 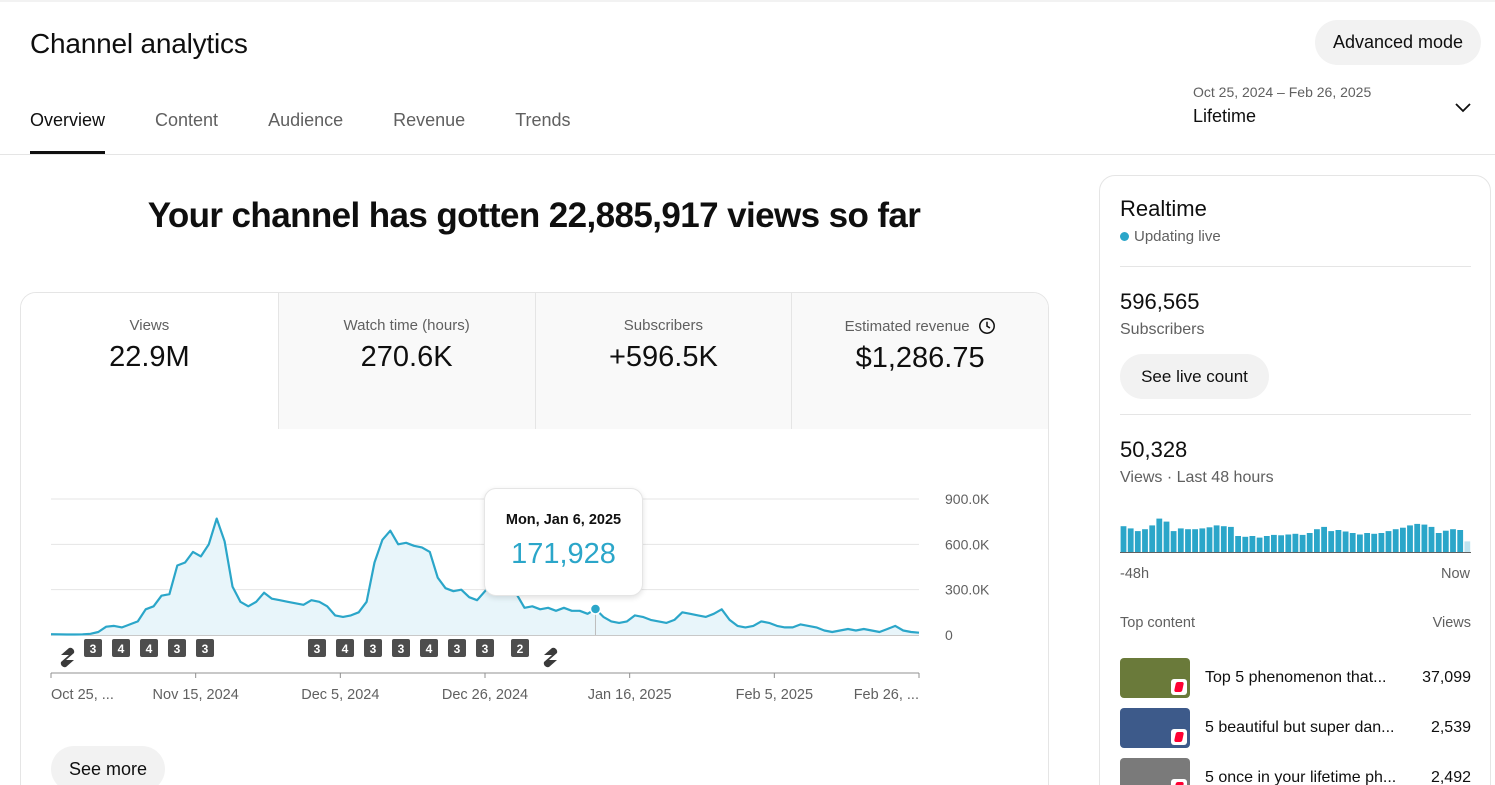 What do you see at coordinates (1295, 678) in the screenshot?
I see `top-content-row: Top 5 phenomenon that... 37,099` at bounding box center [1295, 678].